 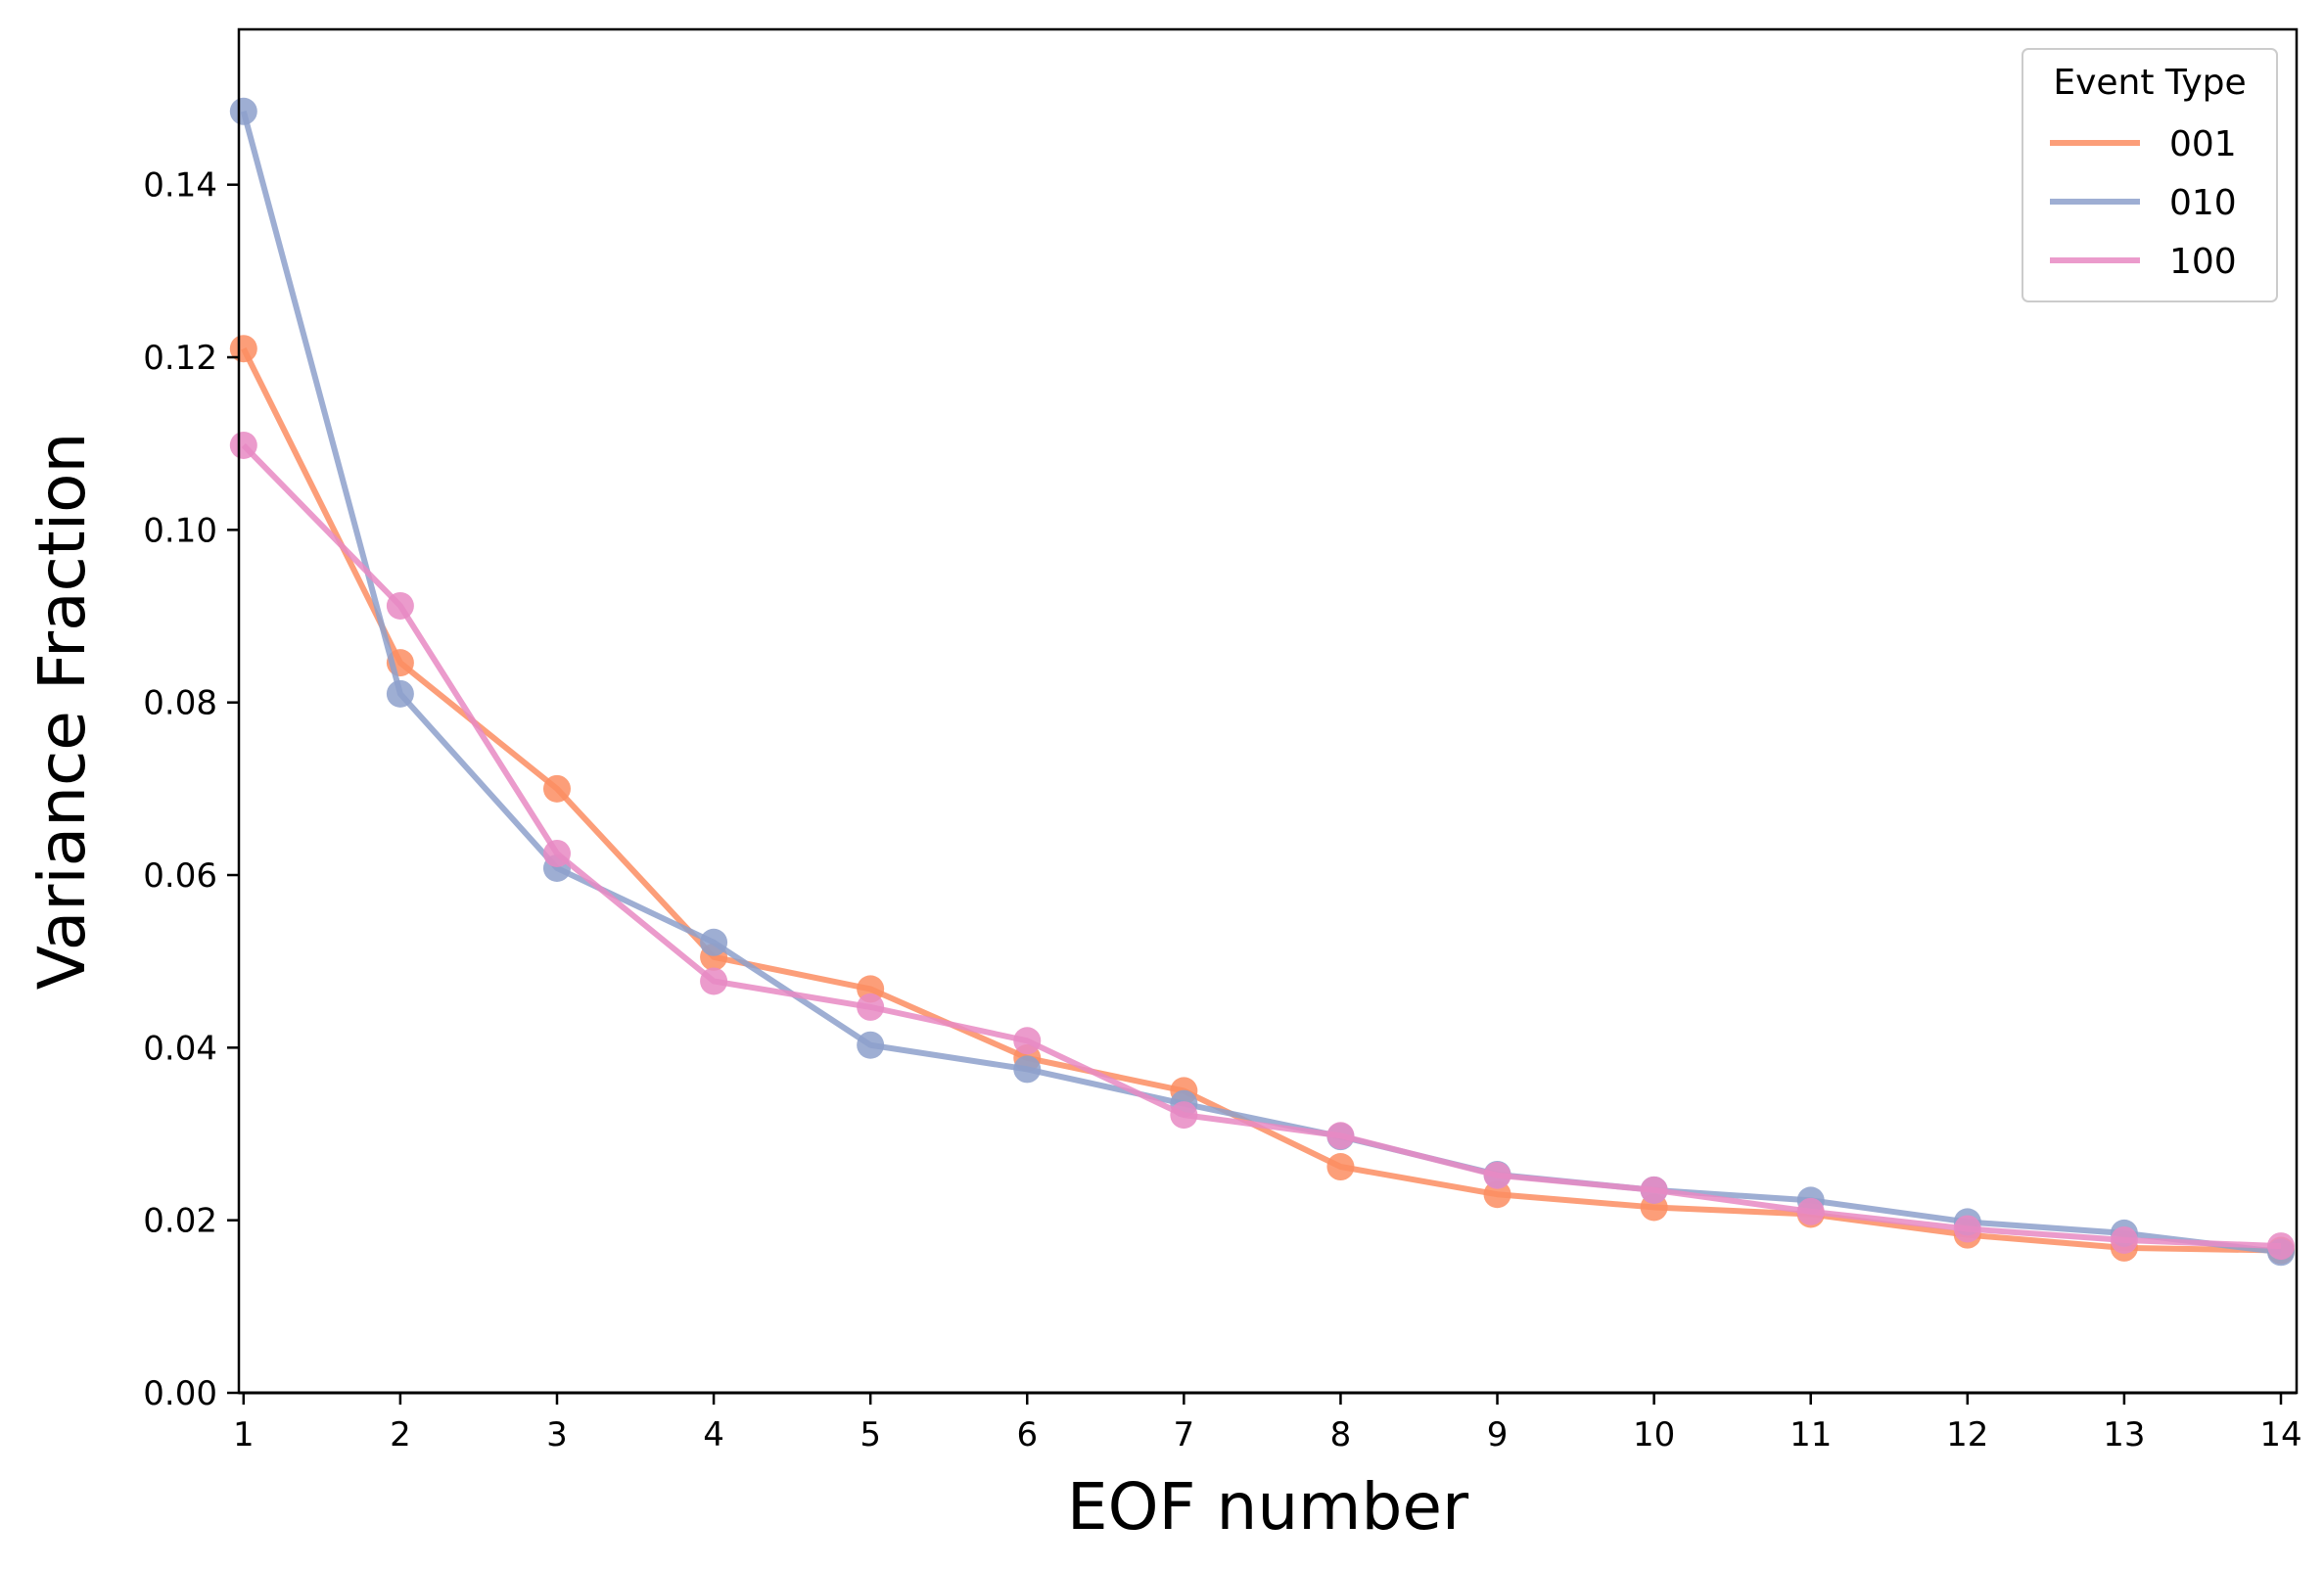 I want to click on legend-title: Event Type, so click(x=2149, y=83).